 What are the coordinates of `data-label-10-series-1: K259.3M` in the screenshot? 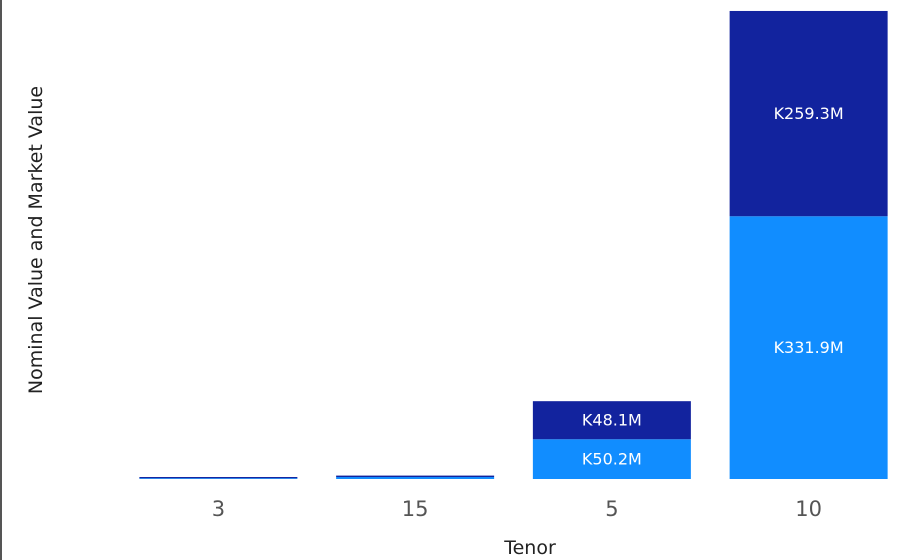 It's located at (809, 113).